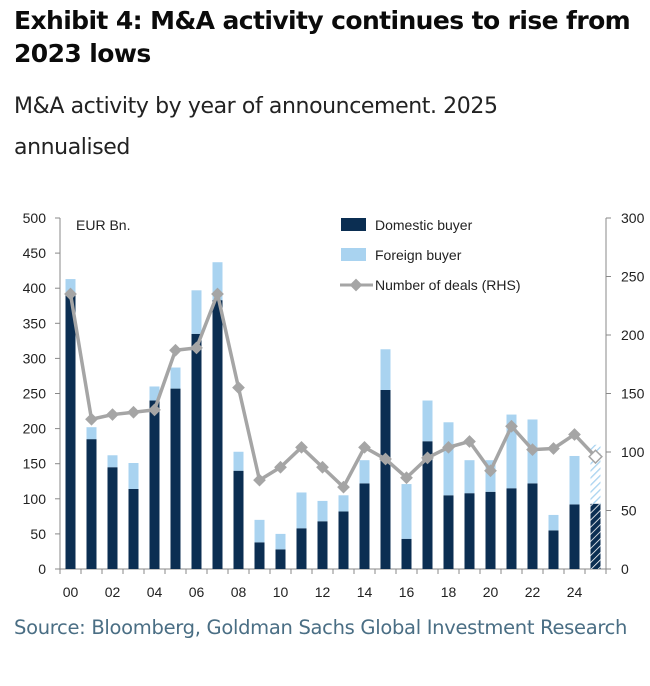 The image size is (650, 686). What do you see at coordinates (448, 285) in the screenshot?
I see `legend-label-deals: Number of deals (RHS)` at bounding box center [448, 285].